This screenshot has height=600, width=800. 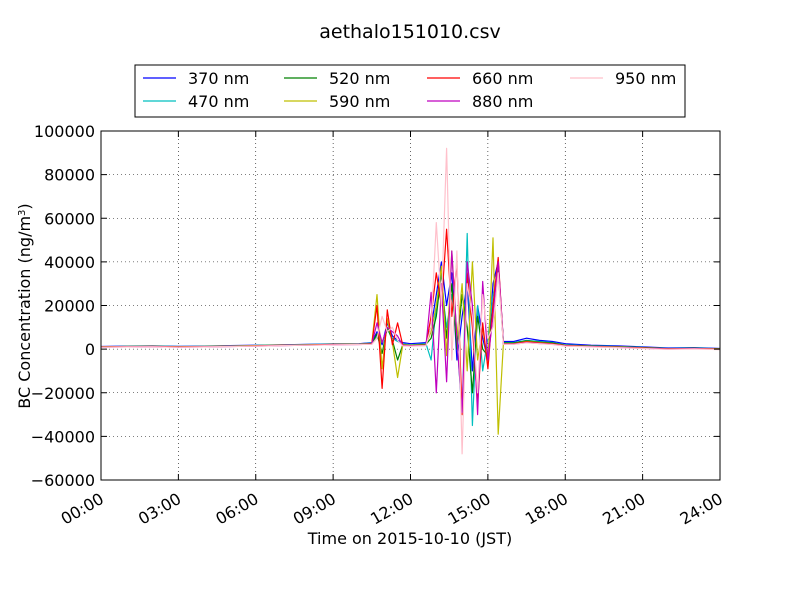 I want to click on y-axis-label-close: ), so click(x=24, y=206).